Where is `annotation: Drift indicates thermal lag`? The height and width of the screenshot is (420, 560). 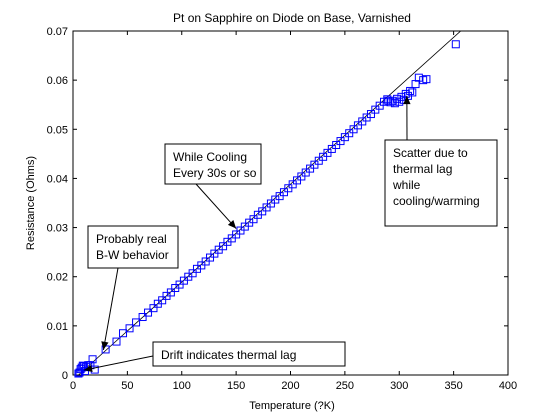
annotation: Drift indicates thermal lag is located at coordinates (214, 357).